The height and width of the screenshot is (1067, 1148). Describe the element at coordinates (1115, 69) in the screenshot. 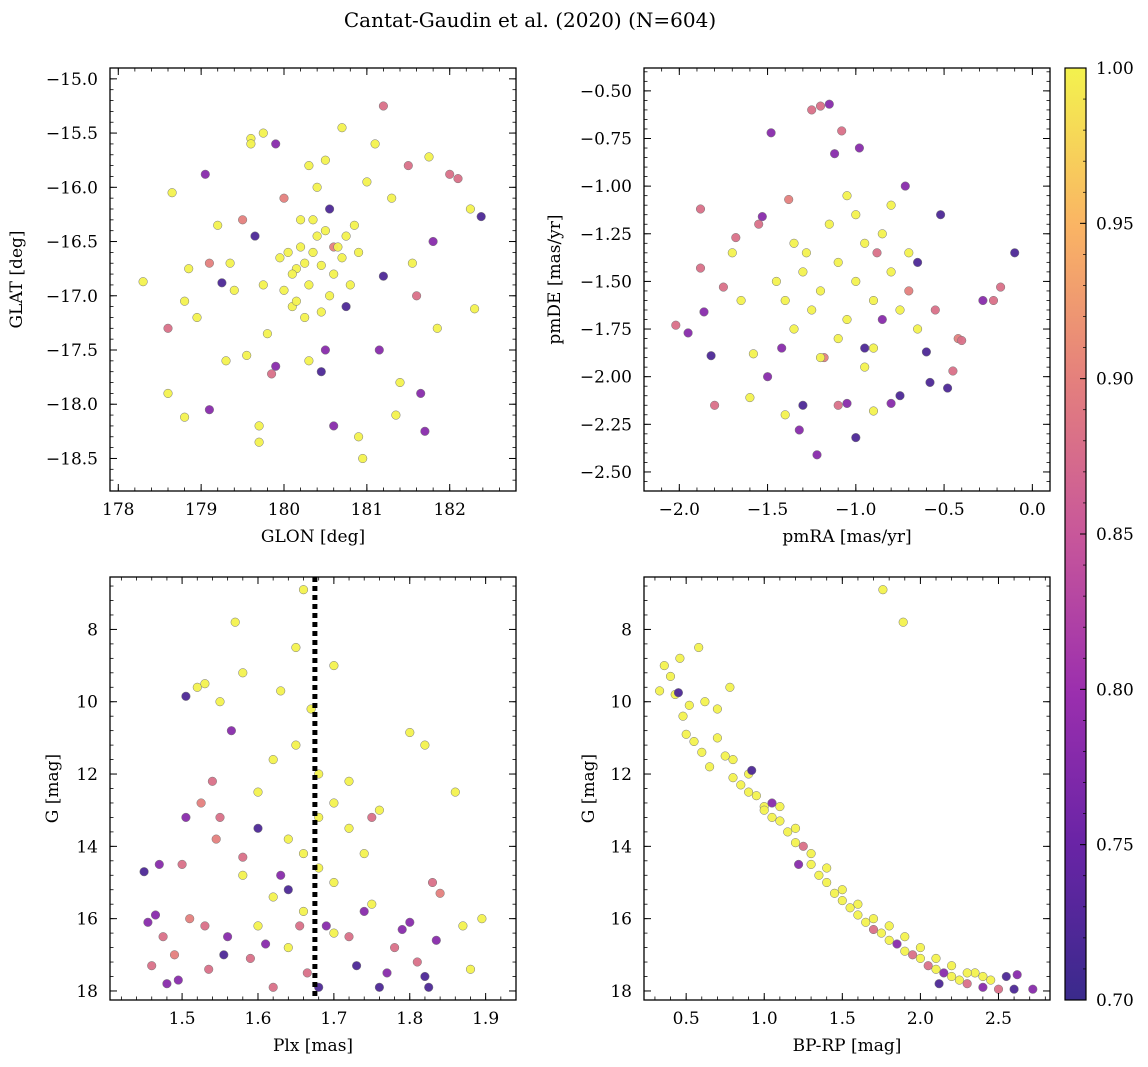

I see `colorbar-tick-label: 1.00` at that location.